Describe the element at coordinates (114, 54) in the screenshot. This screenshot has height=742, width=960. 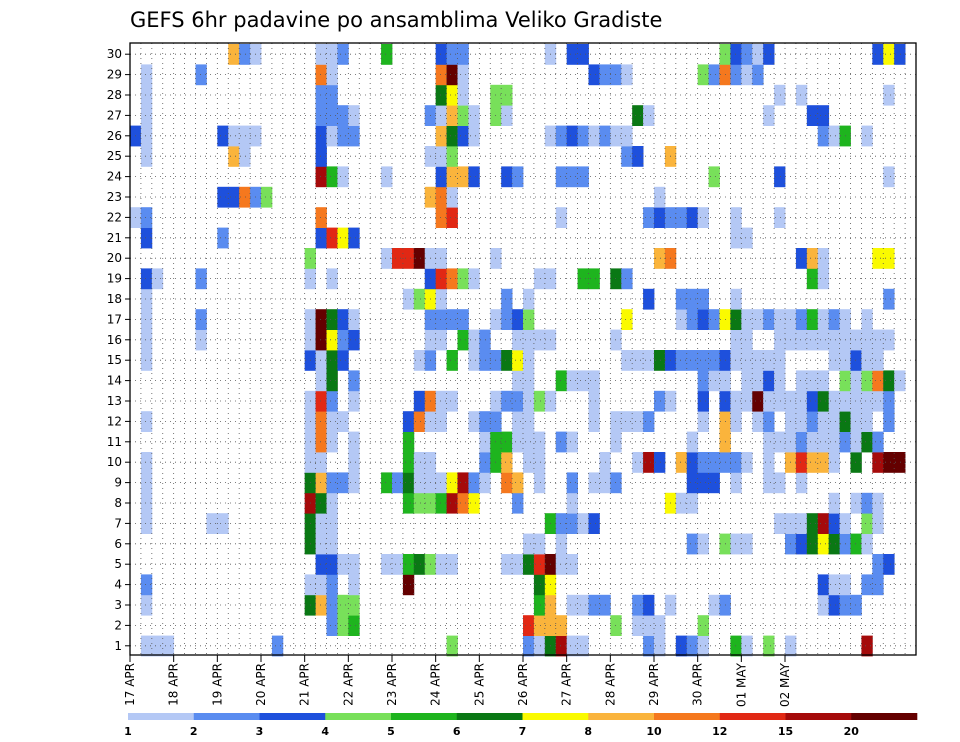
I see `y-tick-label: 30` at that location.